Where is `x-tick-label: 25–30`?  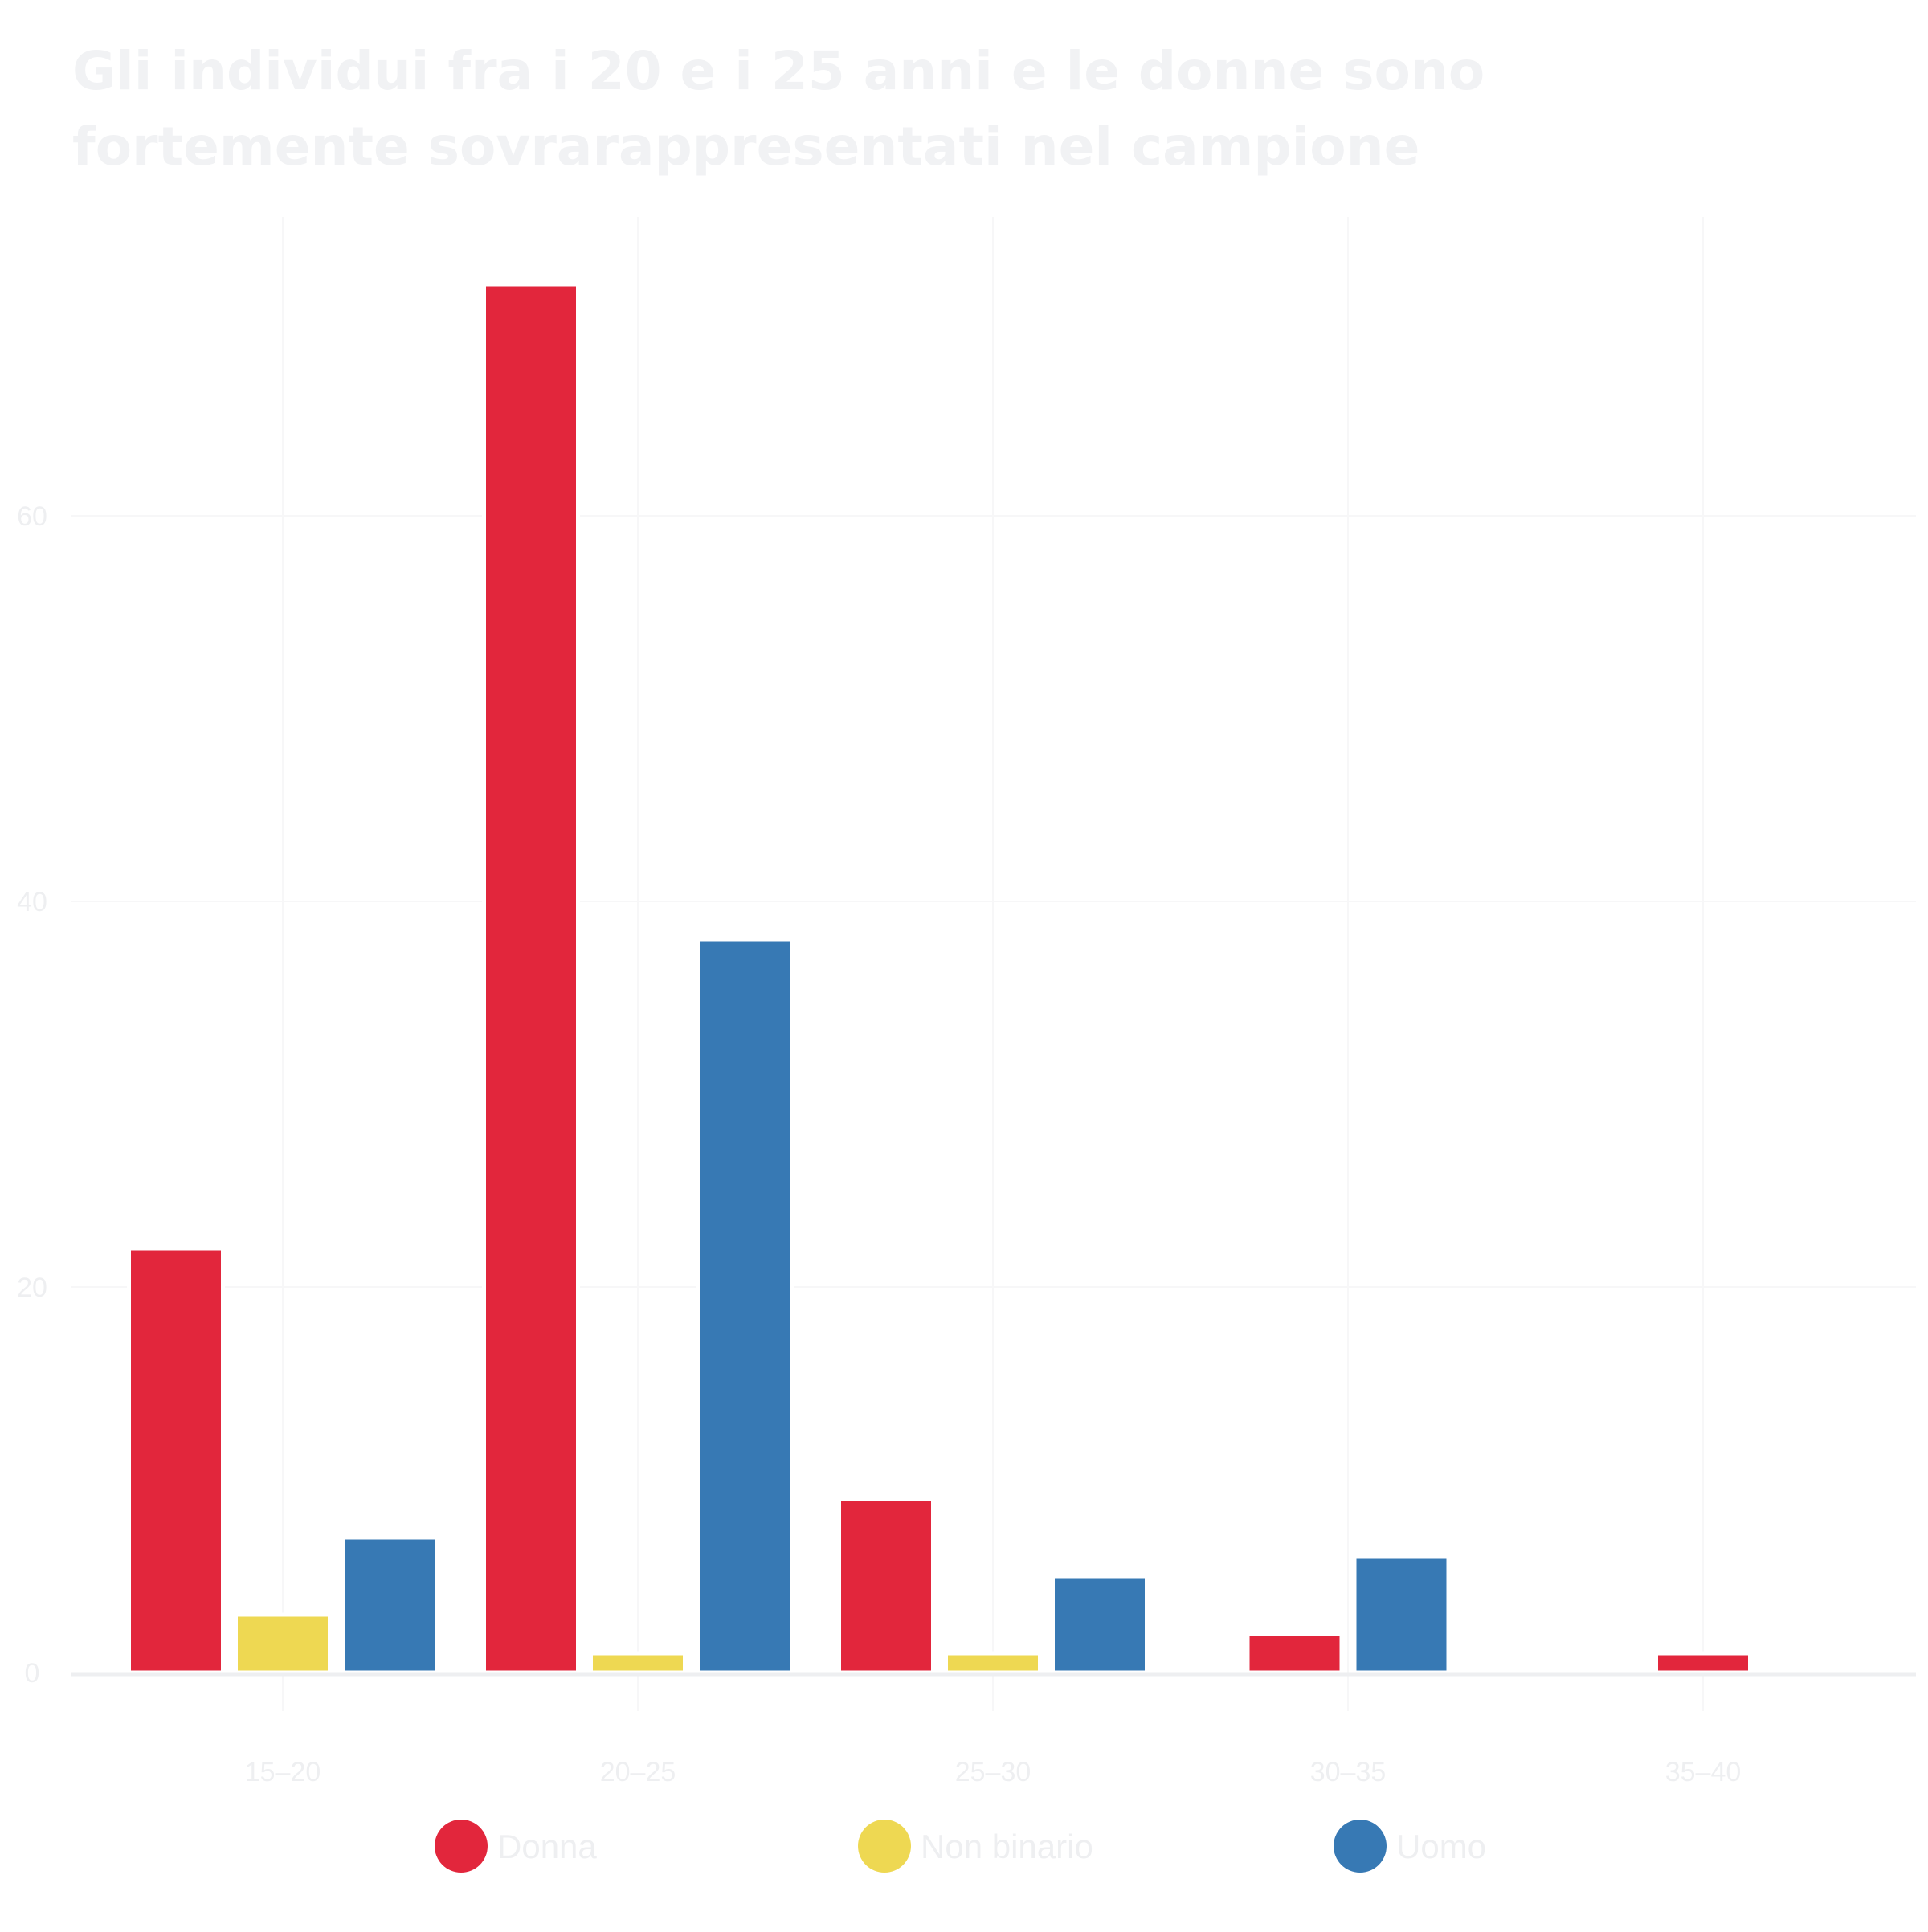
x-tick-label: 25–30 is located at coordinates (993, 1772).